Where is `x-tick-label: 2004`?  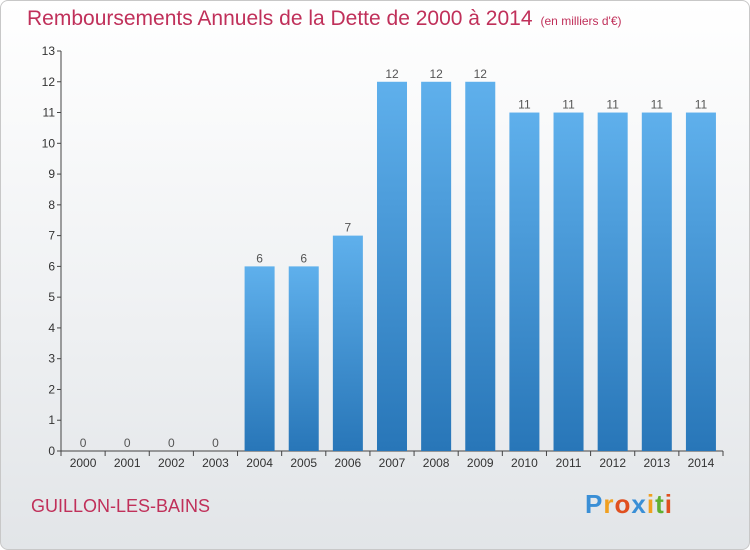
x-tick-label: 2004 is located at coordinates (259, 463).